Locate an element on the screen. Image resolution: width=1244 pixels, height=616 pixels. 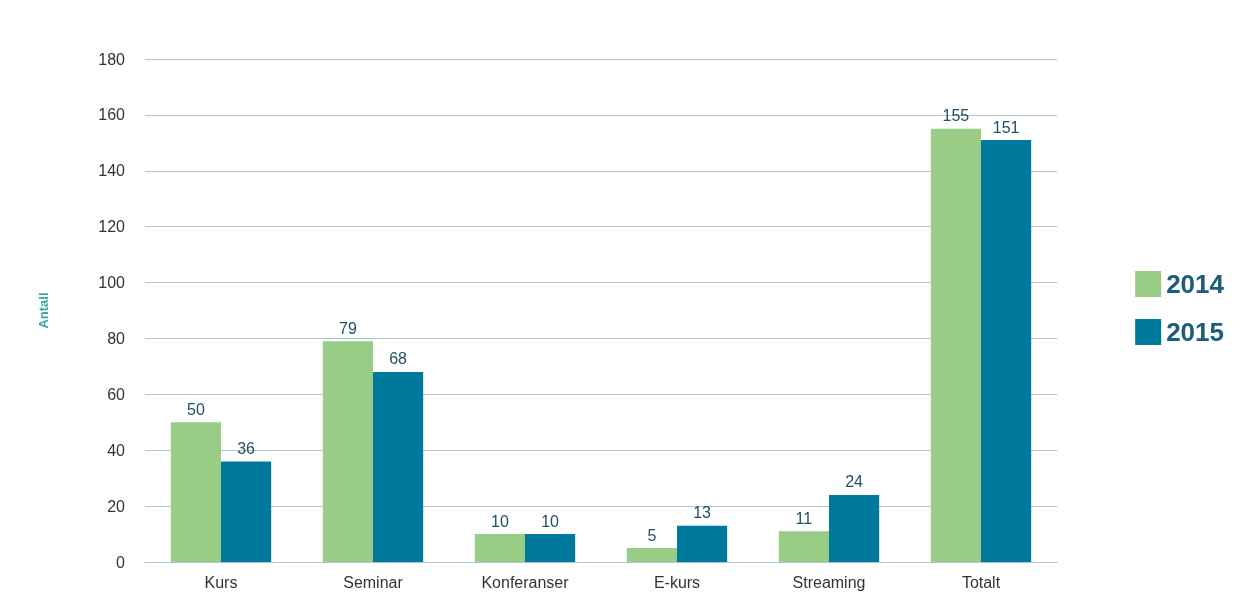
data-label: 151 is located at coordinates (1006, 127).